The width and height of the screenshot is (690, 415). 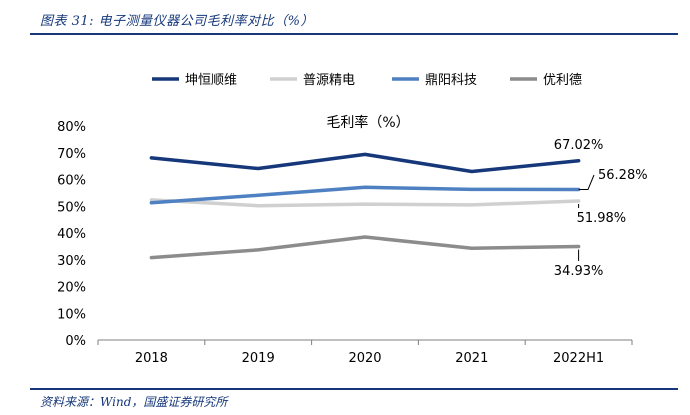 I want to click on legend-label: 坤恒顺维, so click(x=211, y=80).